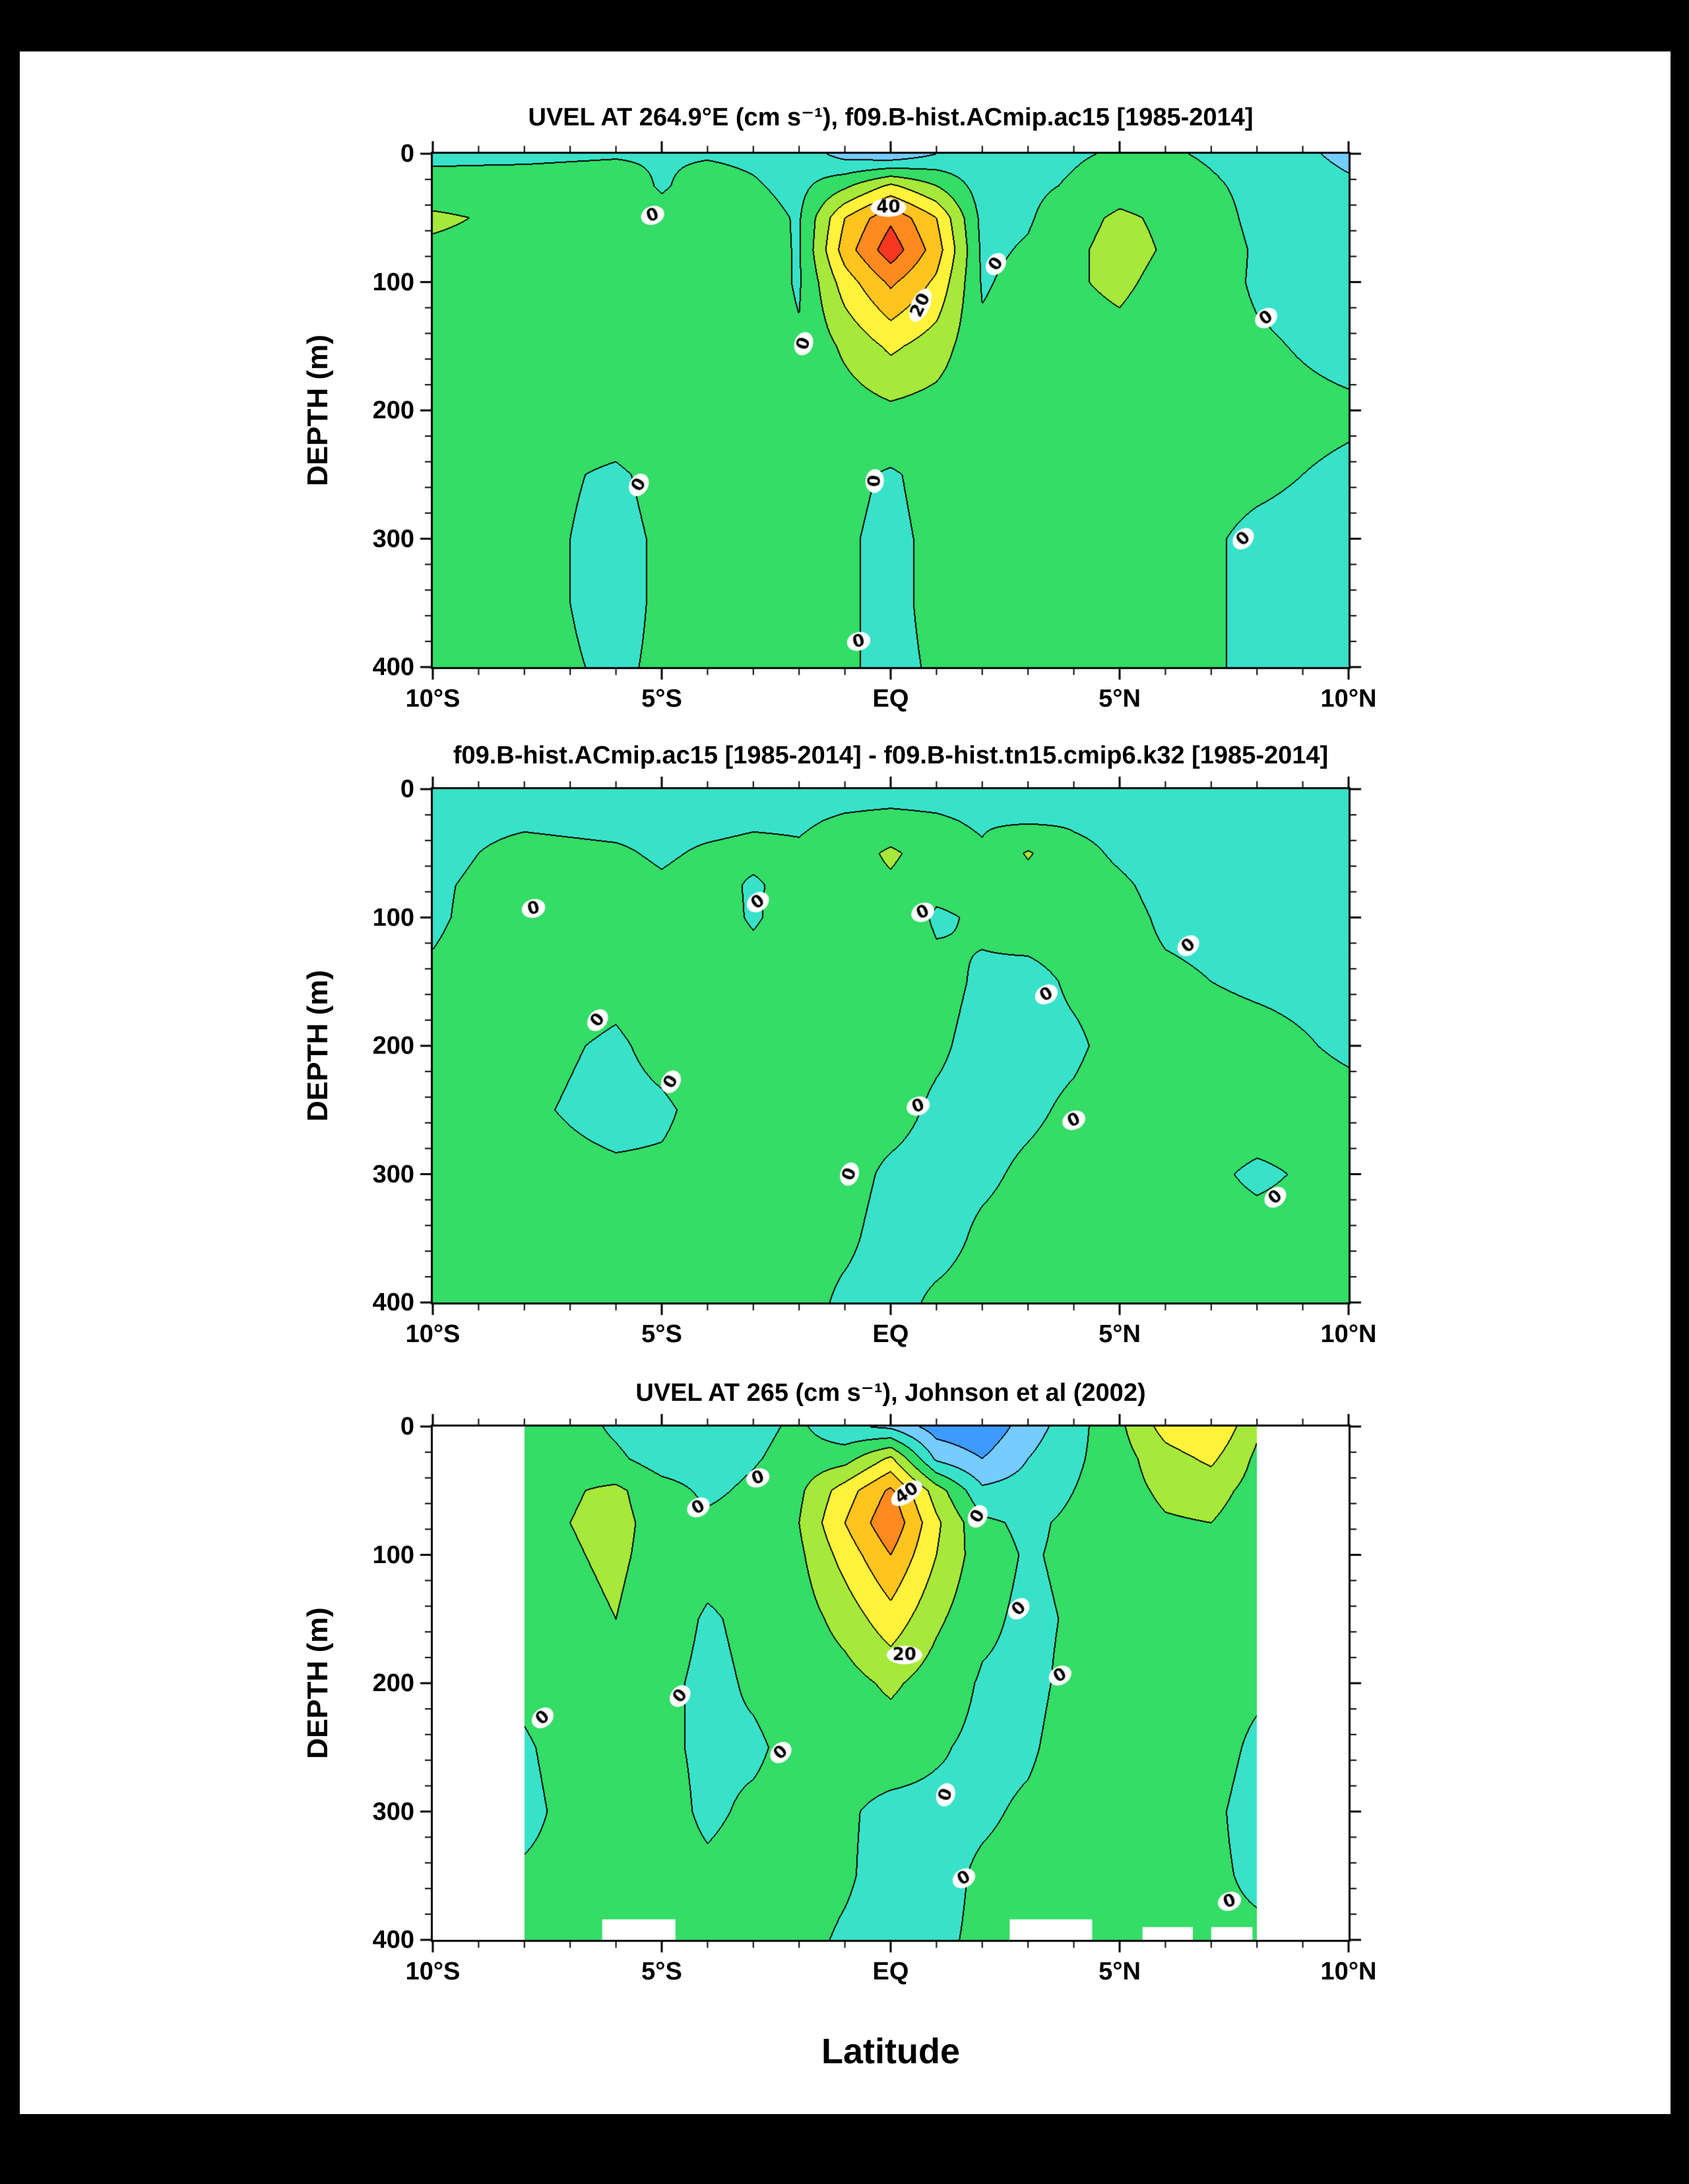 This screenshot has height=2184, width=1689. What do you see at coordinates (318, 1683) in the screenshot?
I see `panel3-y-axis-title: DEPTH (m)` at bounding box center [318, 1683].